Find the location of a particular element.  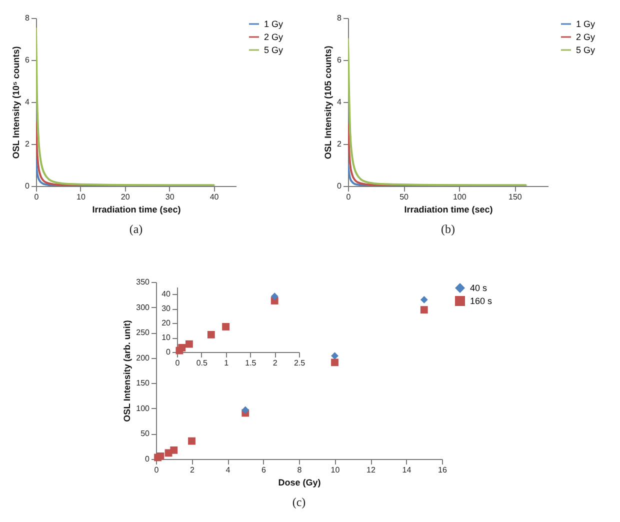

x-tick-label: 1 is located at coordinates (227, 363).